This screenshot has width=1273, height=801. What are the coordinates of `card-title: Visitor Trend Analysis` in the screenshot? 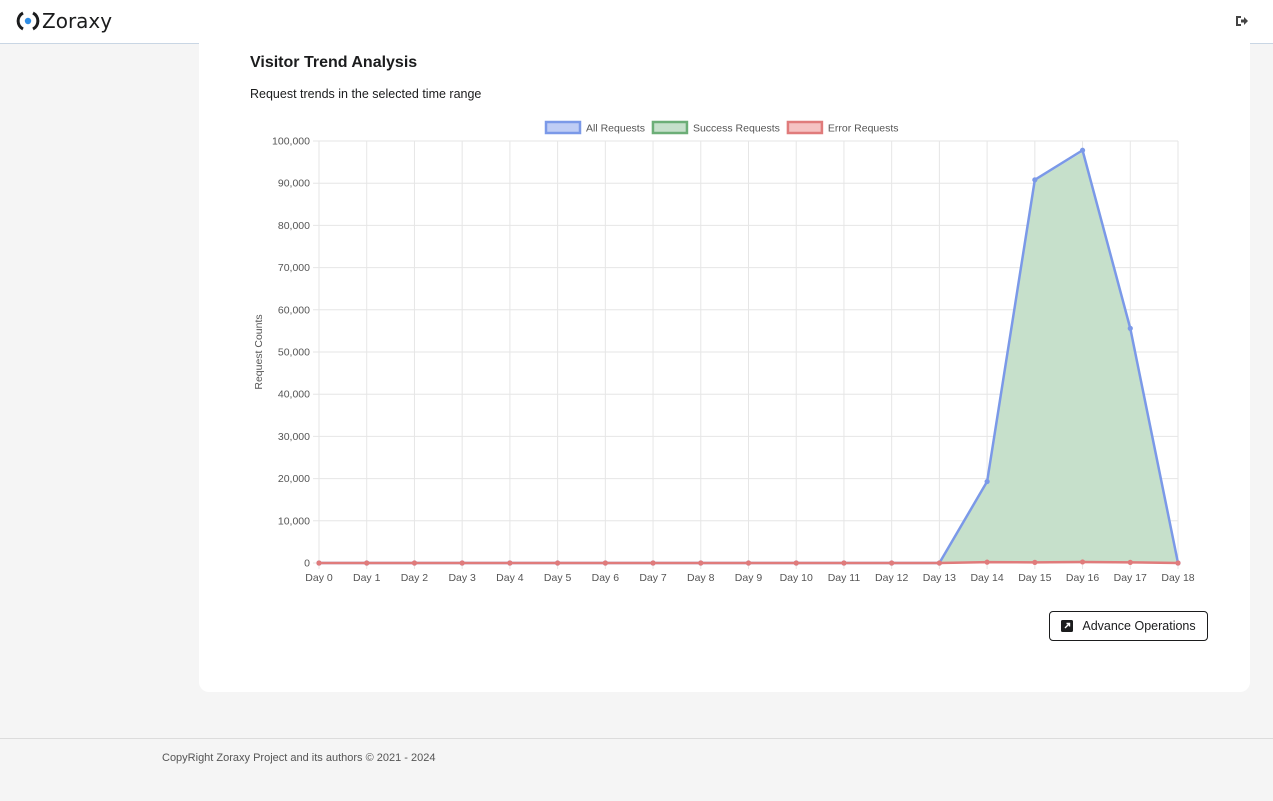 It's located at (334, 62).